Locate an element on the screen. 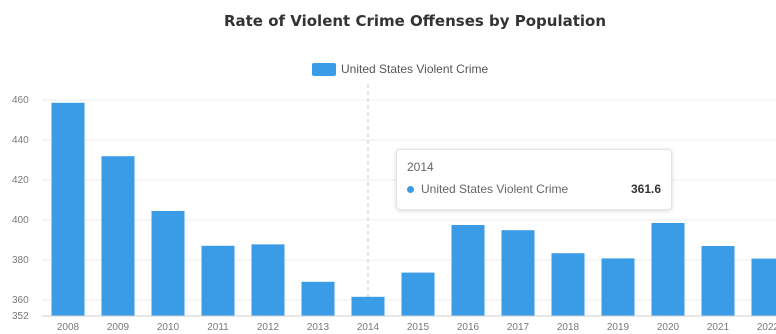 Image resolution: width=776 pixels, height=334 pixels. bar-2020 is located at coordinates (668, 269).